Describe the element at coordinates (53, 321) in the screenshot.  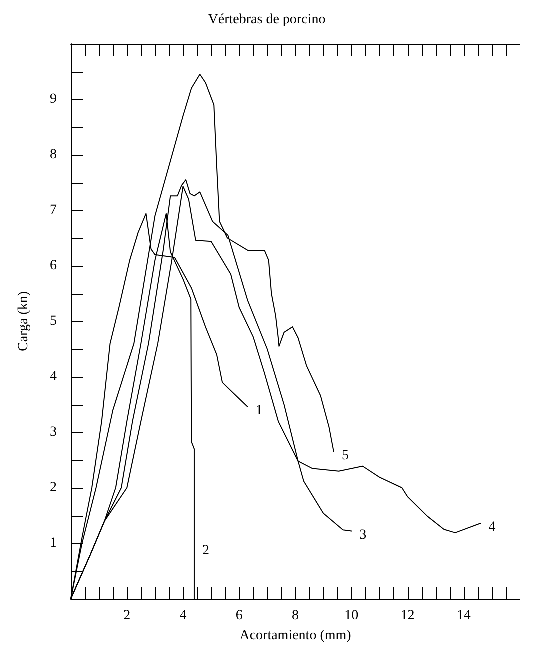
I see `y-tick-label: 5` at that location.